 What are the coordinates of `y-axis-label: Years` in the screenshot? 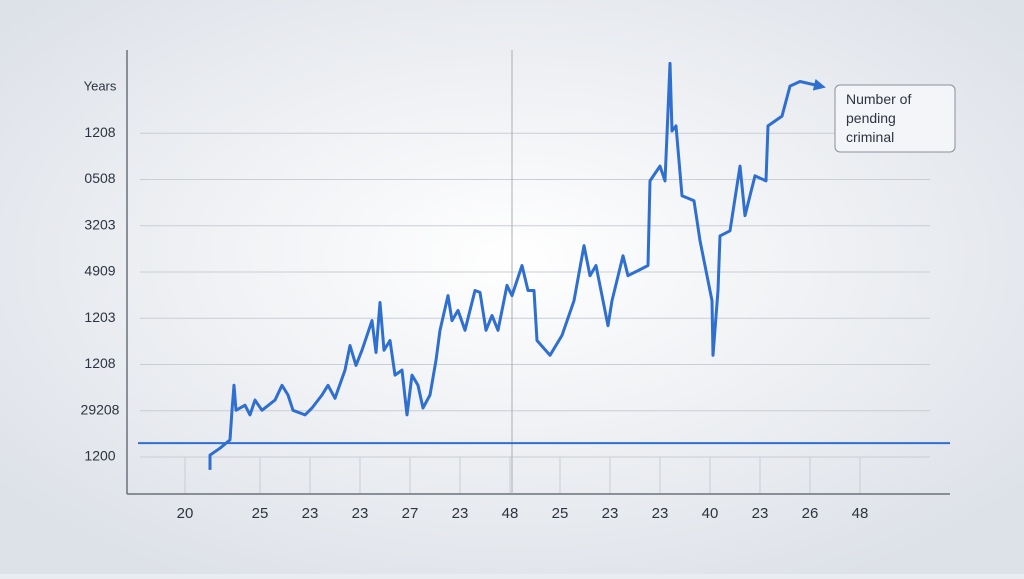 It's located at (100, 85).